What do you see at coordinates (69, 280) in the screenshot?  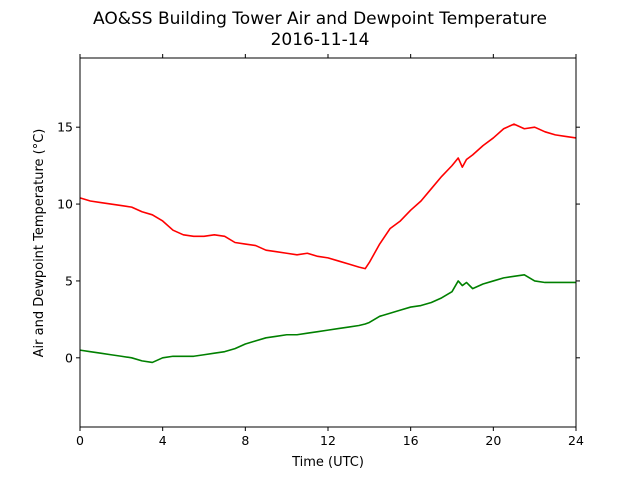 I see `y-tick-label-1: 5` at bounding box center [69, 280].